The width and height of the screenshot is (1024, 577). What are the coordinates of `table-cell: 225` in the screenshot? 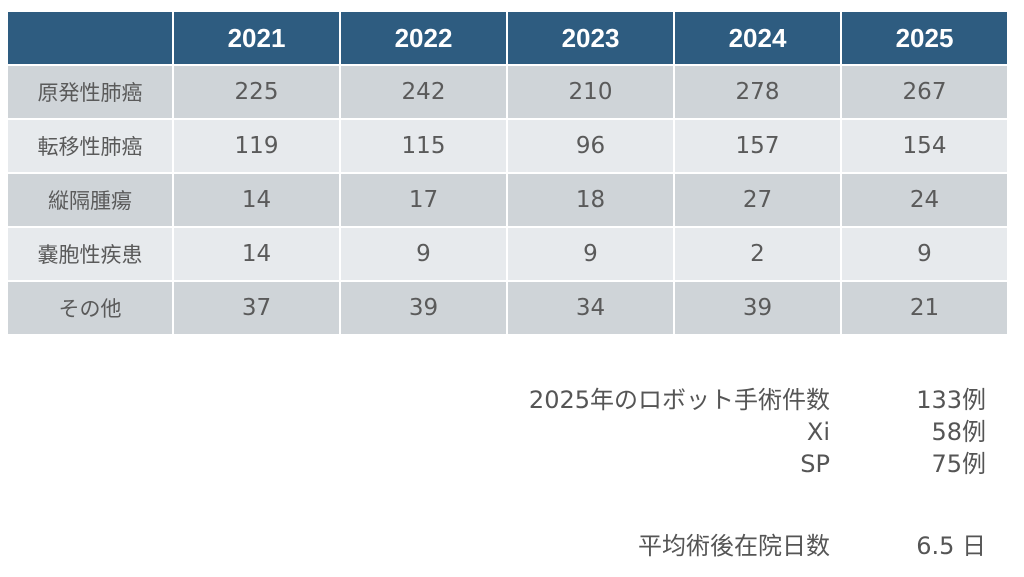 It's located at (256, 92).